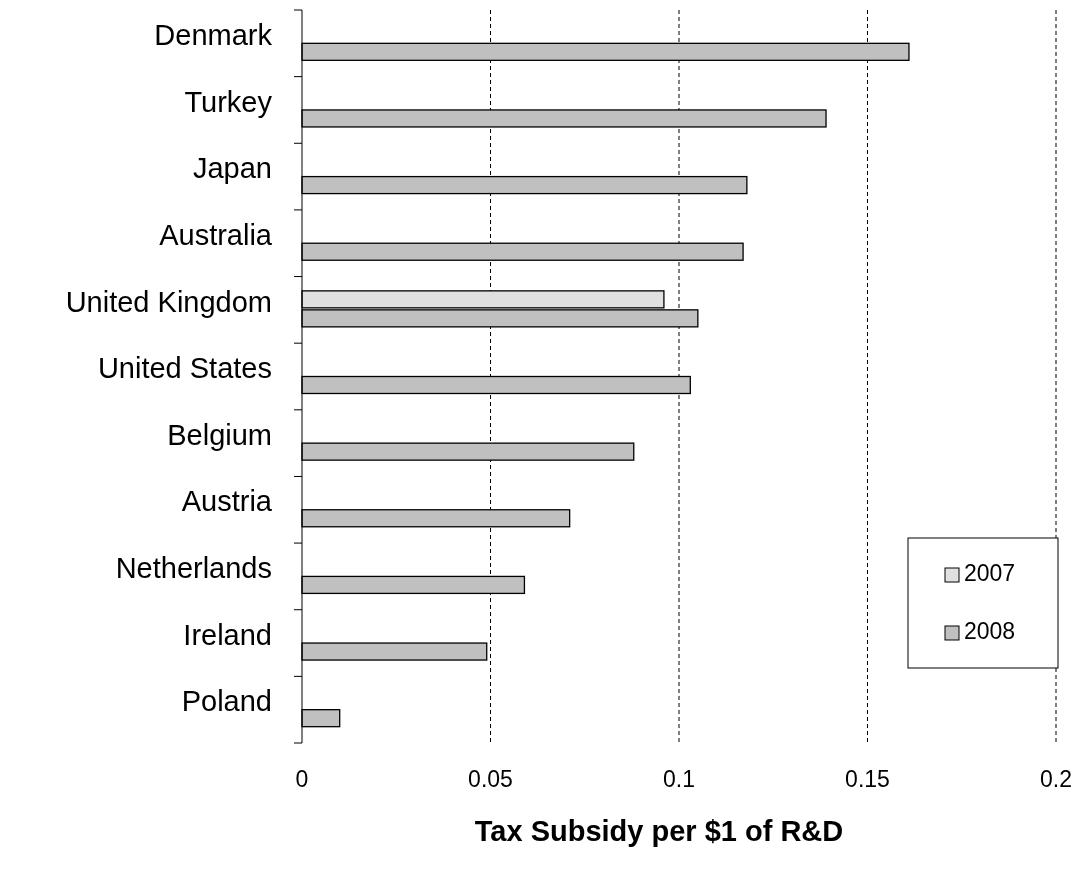 This screenshot has height=871, width=1082. What do you see at coordinates (1056, 779) in the screenshot?
I see `x-tick-label: 0.2` at bounding box center [1056, 779].